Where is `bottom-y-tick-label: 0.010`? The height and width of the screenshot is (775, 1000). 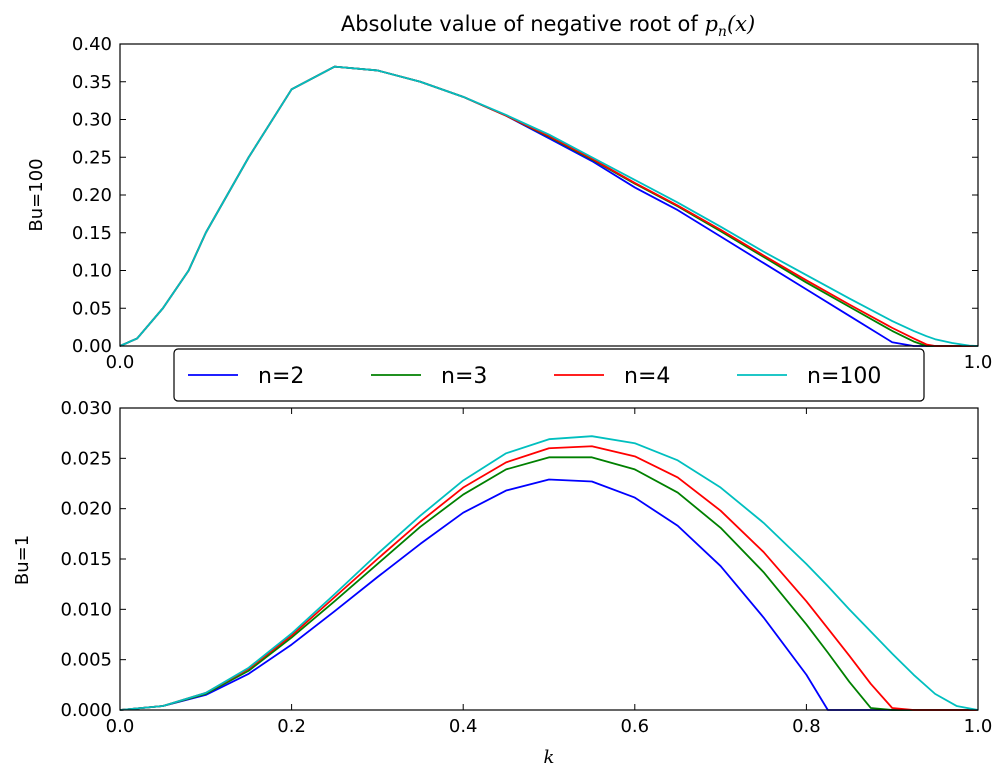 bottom-y-tick-label: 0.010 is located at coordinates (86, 609).